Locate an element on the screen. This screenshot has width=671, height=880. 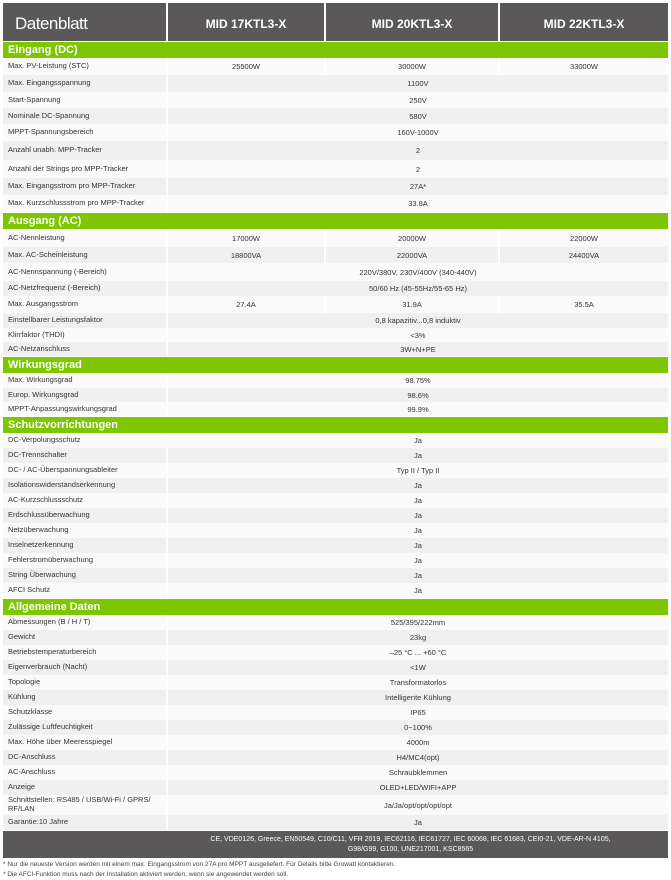
row-label: Schutzklasse is located at coordinates (84, 712).